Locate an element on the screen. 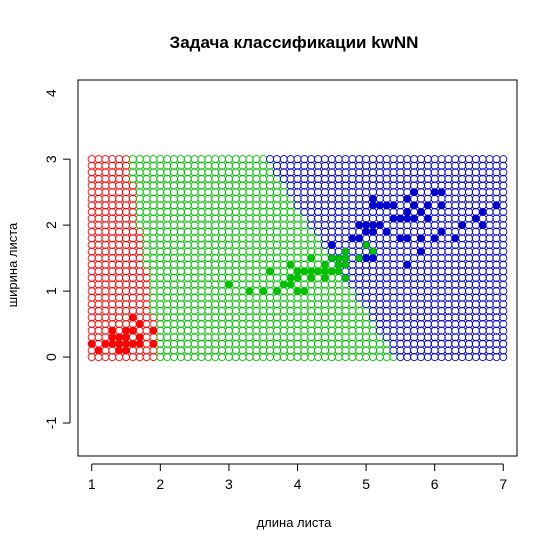 This screenshot has width=553, height=552. x-tick-label: 4 is located at coordinates (298, 484).